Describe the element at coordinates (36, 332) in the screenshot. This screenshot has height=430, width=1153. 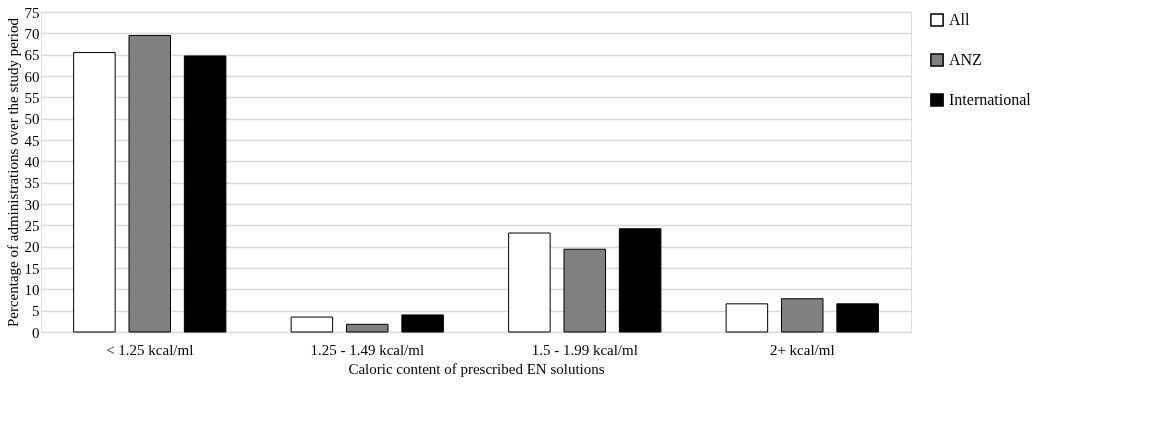
I see `y-tick-label: 0` at that location.